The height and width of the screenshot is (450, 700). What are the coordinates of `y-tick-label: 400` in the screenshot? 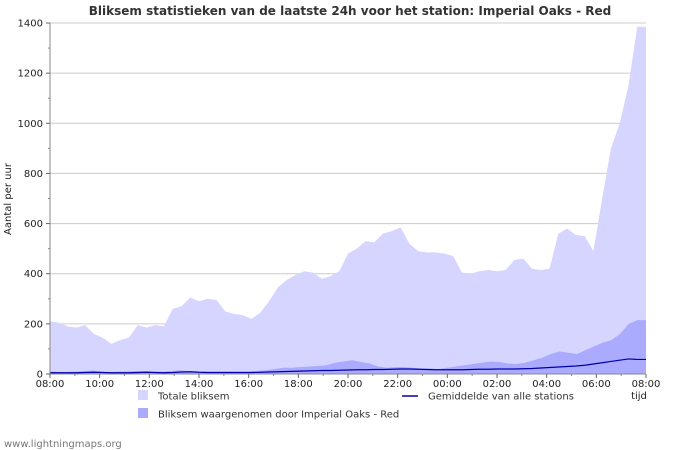 It's located at (33, 274).